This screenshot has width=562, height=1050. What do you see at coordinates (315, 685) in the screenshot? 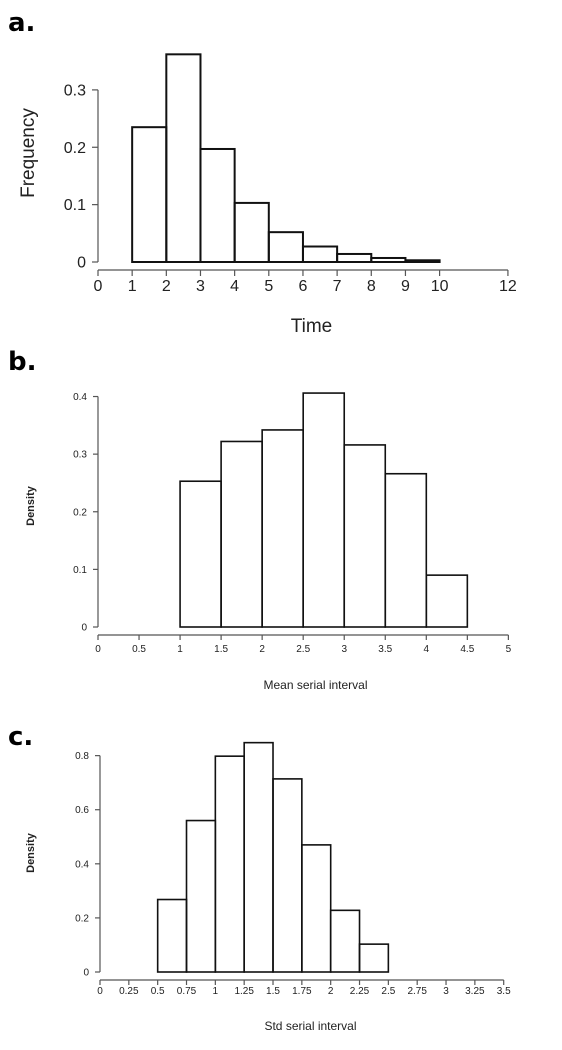
I see `x-axis-label: Mean serial interval` at bounding box center [315, 685].